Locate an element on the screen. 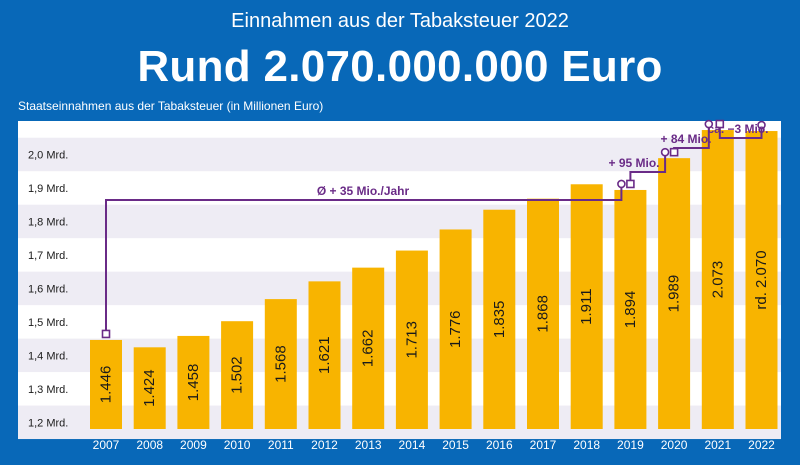  x-tick-label: 2014 is located at coordinates (412, 445).